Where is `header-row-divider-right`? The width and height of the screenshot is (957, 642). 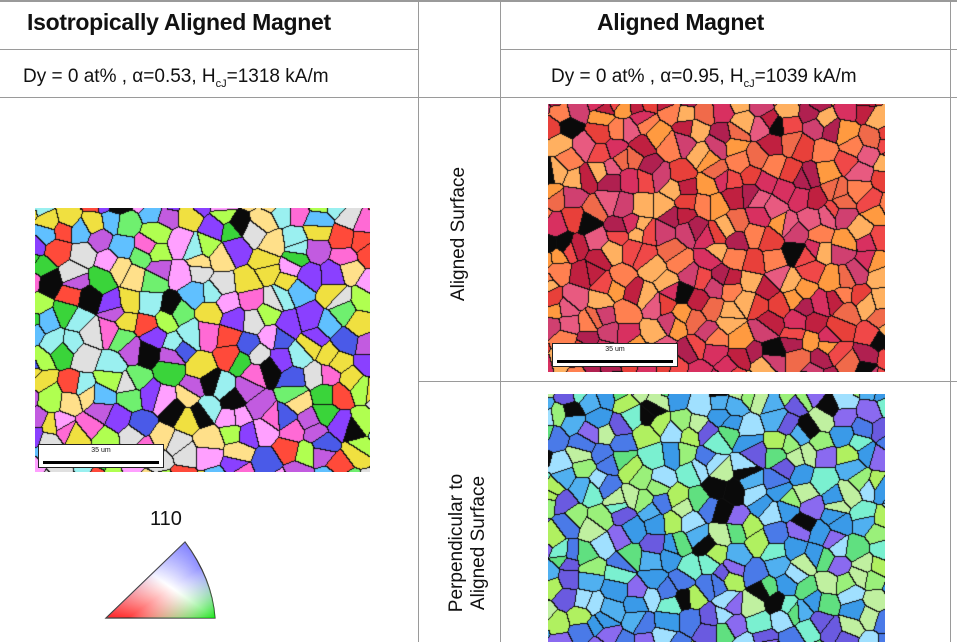
header-row-divider-right is located at coordinates (728, 49).